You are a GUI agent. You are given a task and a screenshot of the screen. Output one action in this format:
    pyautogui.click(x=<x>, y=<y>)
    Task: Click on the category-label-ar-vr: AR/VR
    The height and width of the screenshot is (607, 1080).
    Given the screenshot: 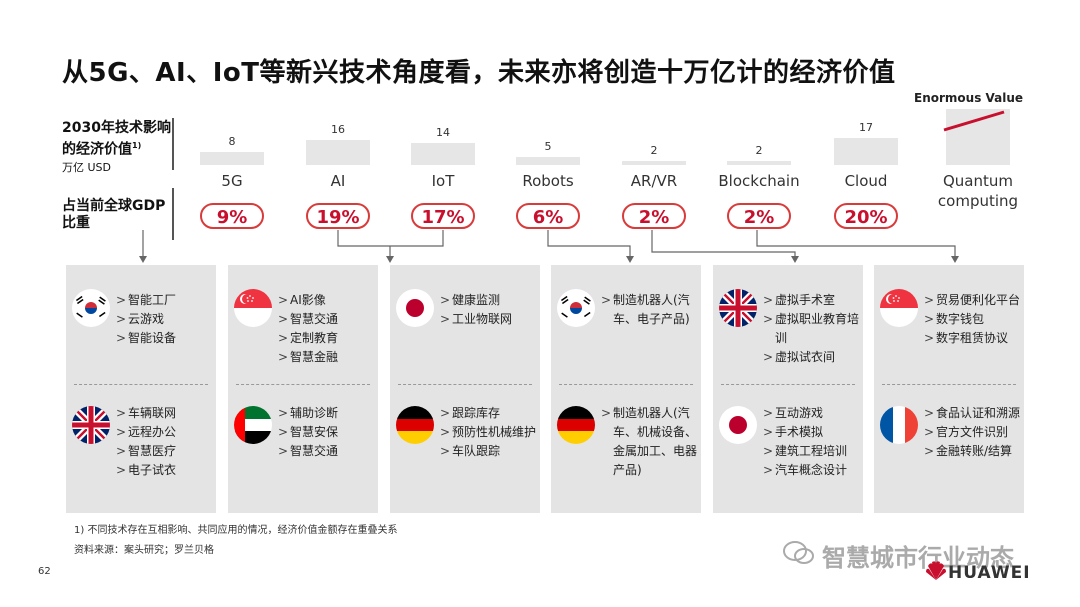 What is the action you would take?
    pyautogui.click(x=654, y=181)
    